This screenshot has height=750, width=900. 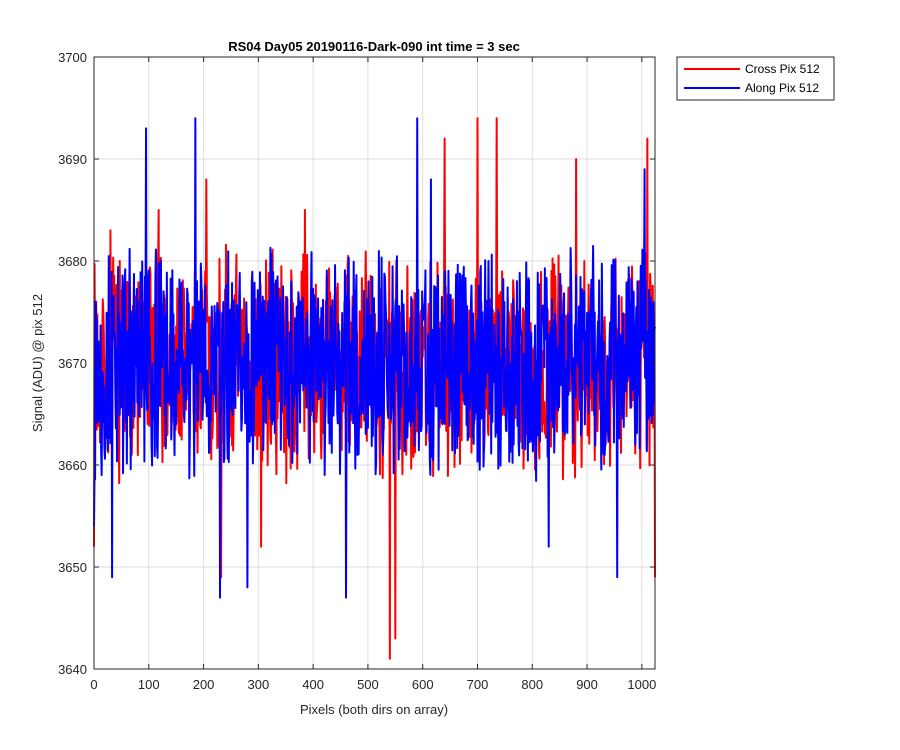 What do you see at coordinates (374, 709) in the screenshot?
I see `x-axis-label: Pixels (both dirs on array)` at bounding box center [374, 709].